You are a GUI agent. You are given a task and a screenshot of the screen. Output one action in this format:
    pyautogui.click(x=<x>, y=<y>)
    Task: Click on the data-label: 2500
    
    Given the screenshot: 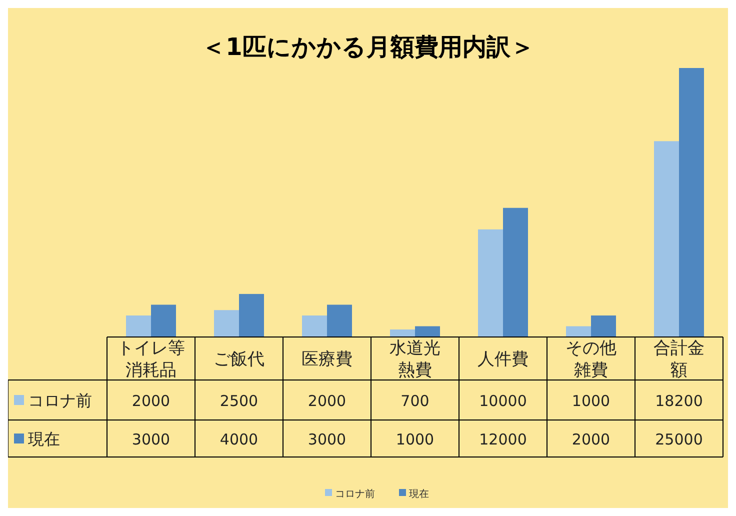 What is the action you would take?
    pyautogui.click(x=239, y=401)
    